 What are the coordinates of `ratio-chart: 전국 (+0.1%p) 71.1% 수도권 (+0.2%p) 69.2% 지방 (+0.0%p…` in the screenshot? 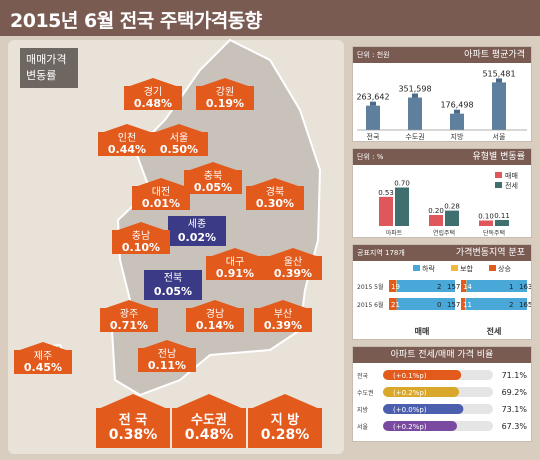 It's located at (442, 400).